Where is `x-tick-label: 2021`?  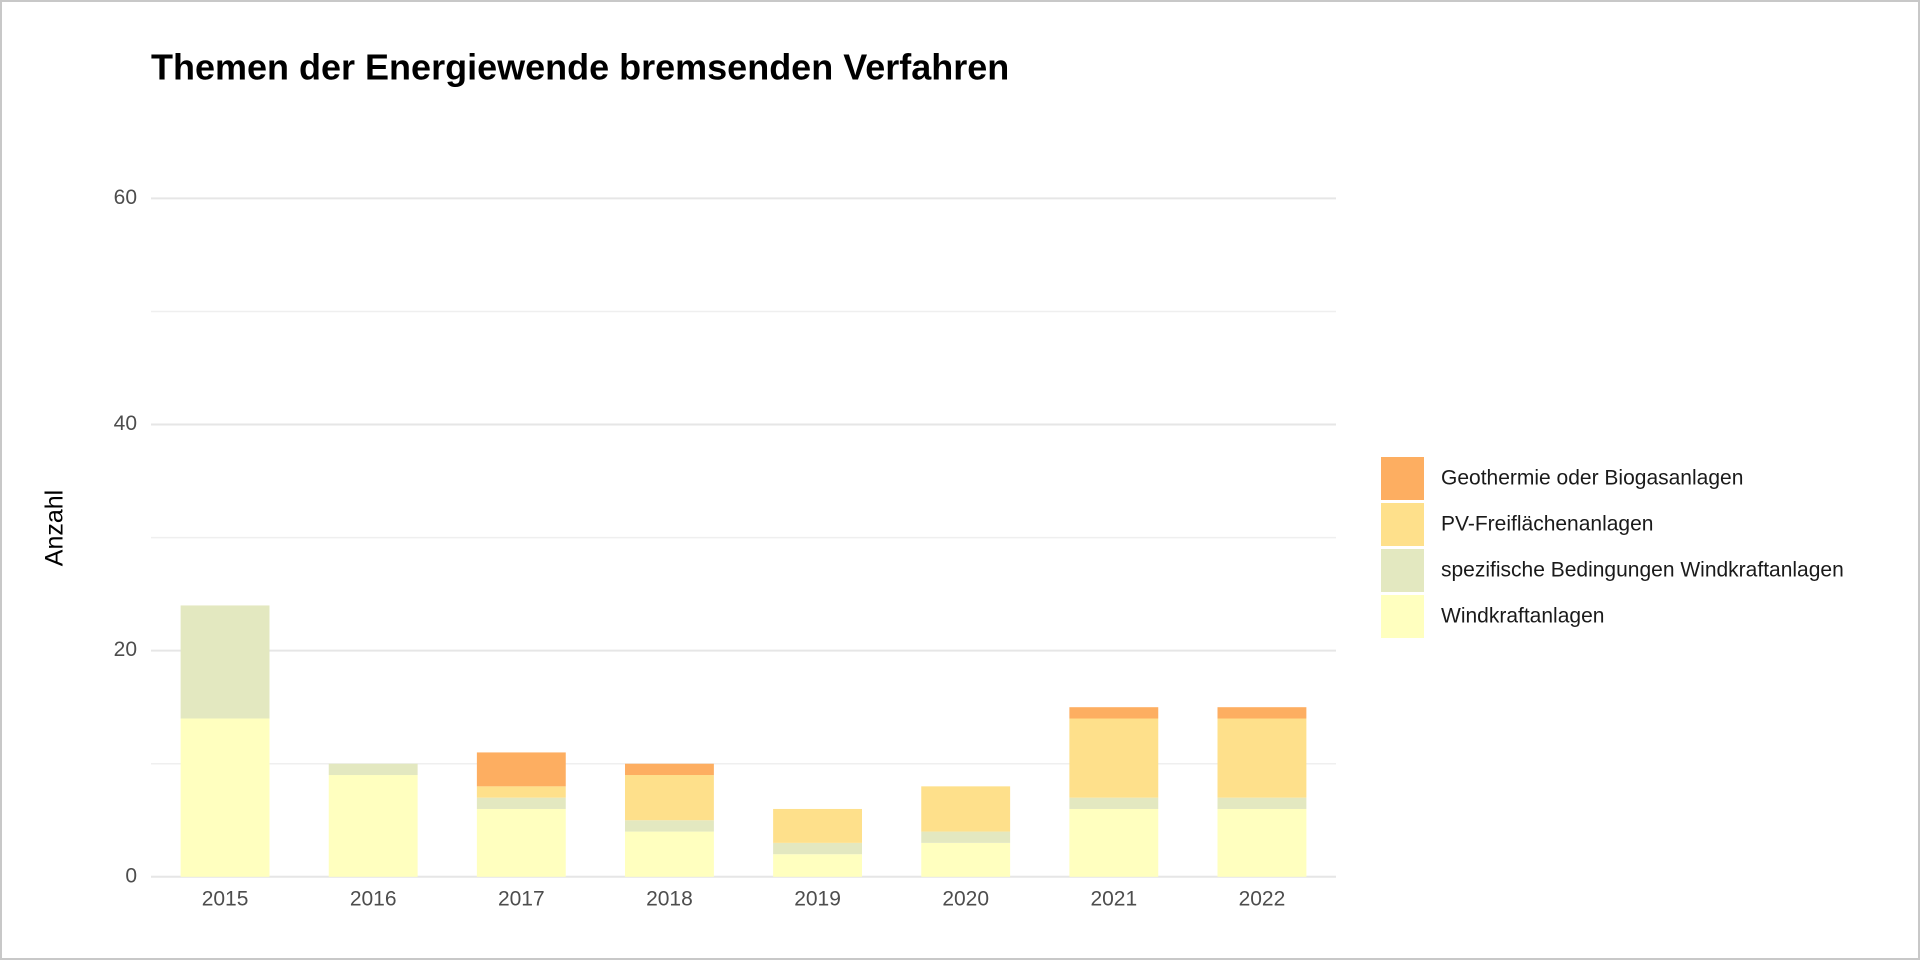 x-tick-label: 2021 is located at coordinates (1113, 898).